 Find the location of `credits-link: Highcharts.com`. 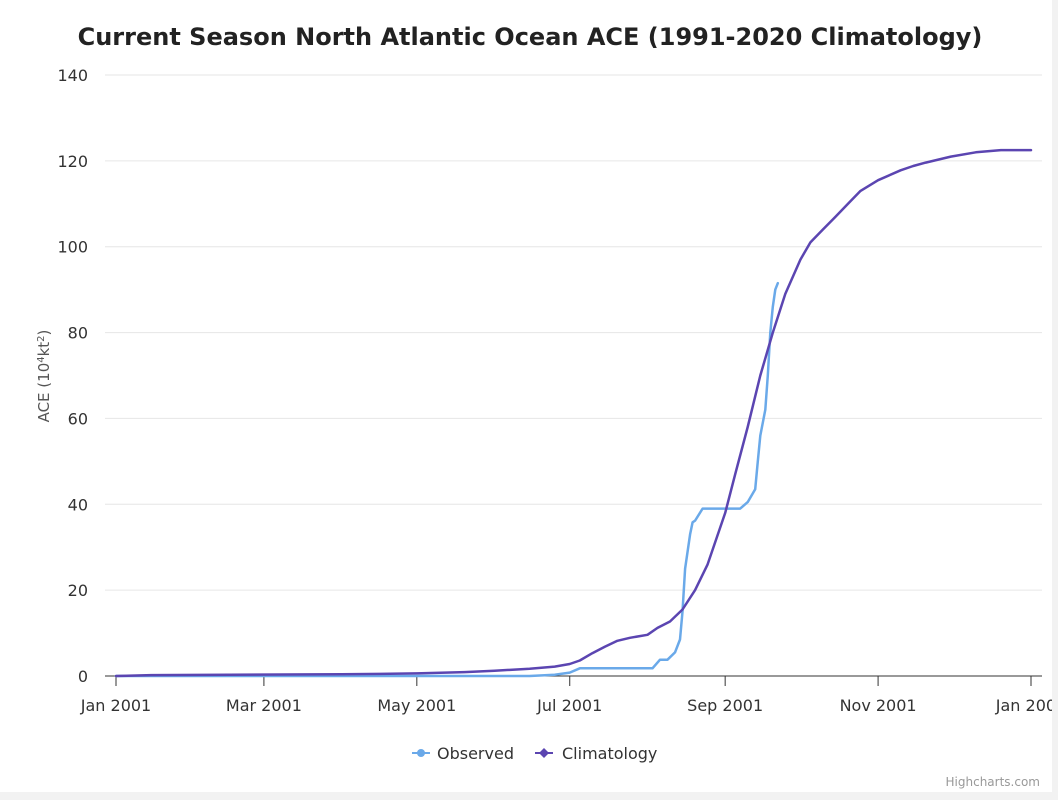

credits-link: Highcharts.com is located at coordinates (993, 782).